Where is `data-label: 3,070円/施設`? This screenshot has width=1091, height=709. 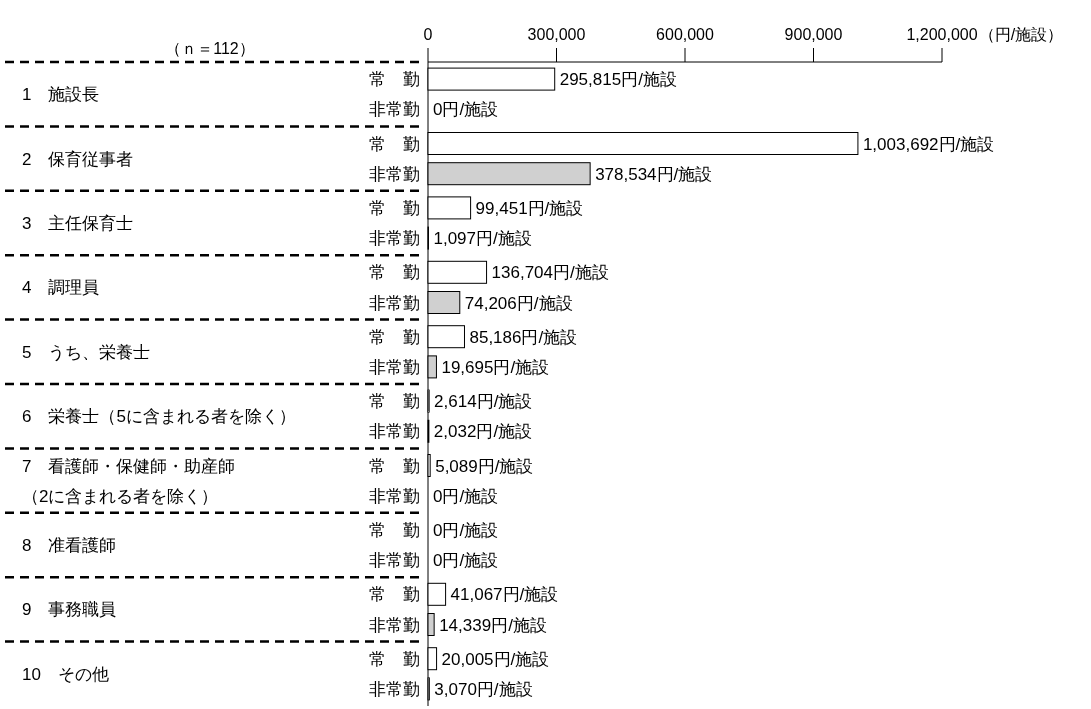
data-label: 3,070円/施設 is located at coordinates (483, 689).